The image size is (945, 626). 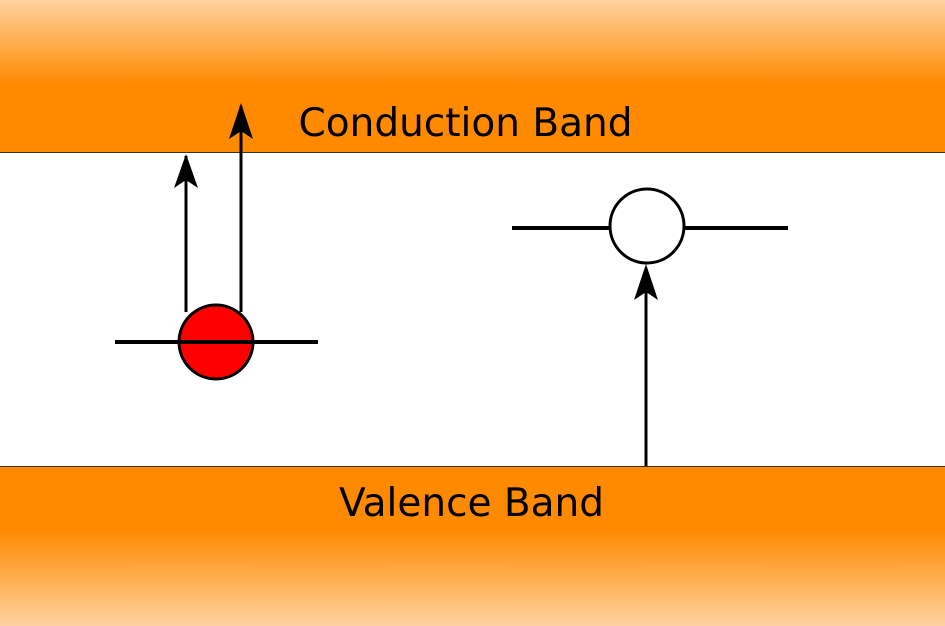 What do you see at coordinates (471, 503) in the screenshot?
I see `valence-band-label: Valence Band` at bounding box center [471, 503].